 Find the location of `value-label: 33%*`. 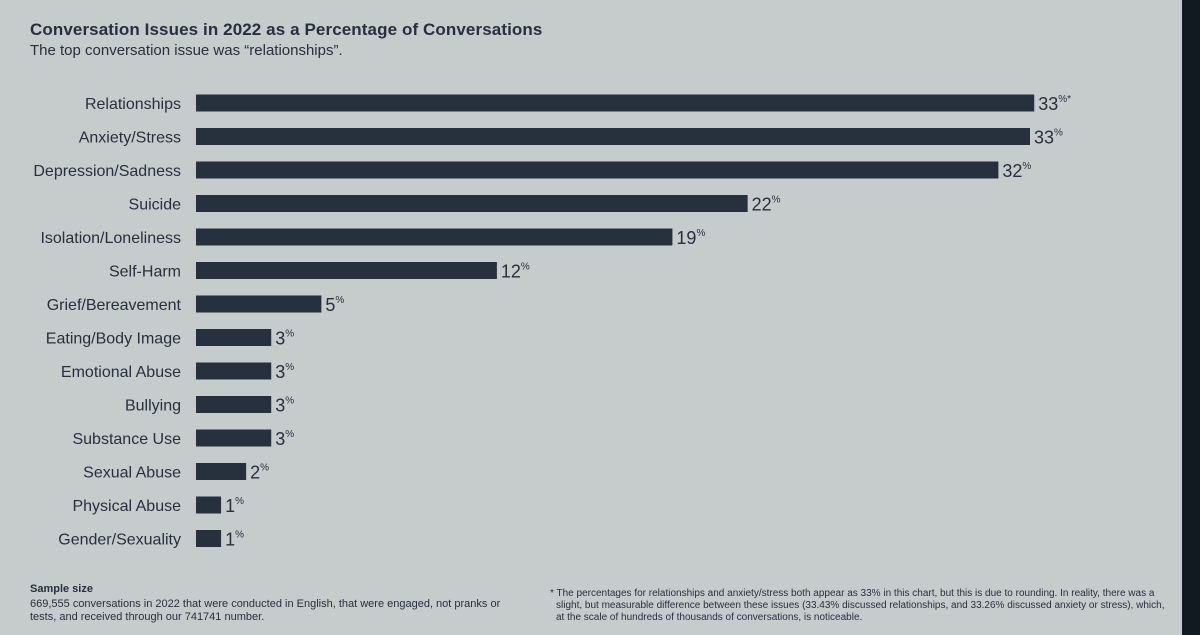

value-label: 33%* is located at coordinates (1054, 104).